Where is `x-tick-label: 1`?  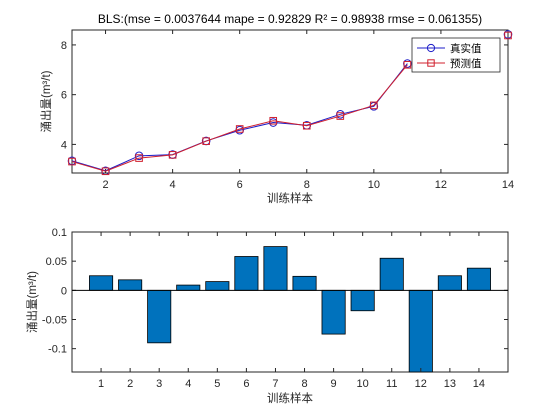
x-tick-label: 1 is located at coordinates (101, 384).